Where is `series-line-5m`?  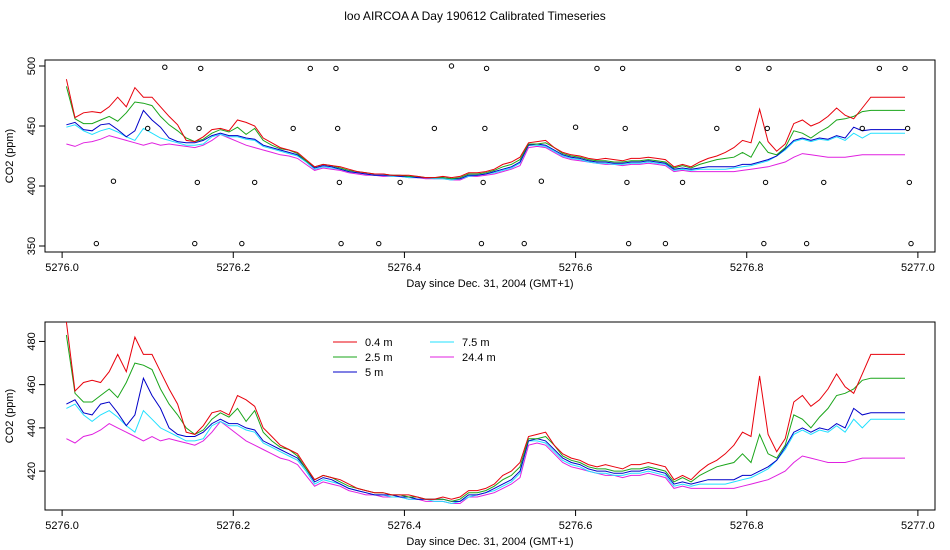
series-line-5m is located at coordinates (485, 144).